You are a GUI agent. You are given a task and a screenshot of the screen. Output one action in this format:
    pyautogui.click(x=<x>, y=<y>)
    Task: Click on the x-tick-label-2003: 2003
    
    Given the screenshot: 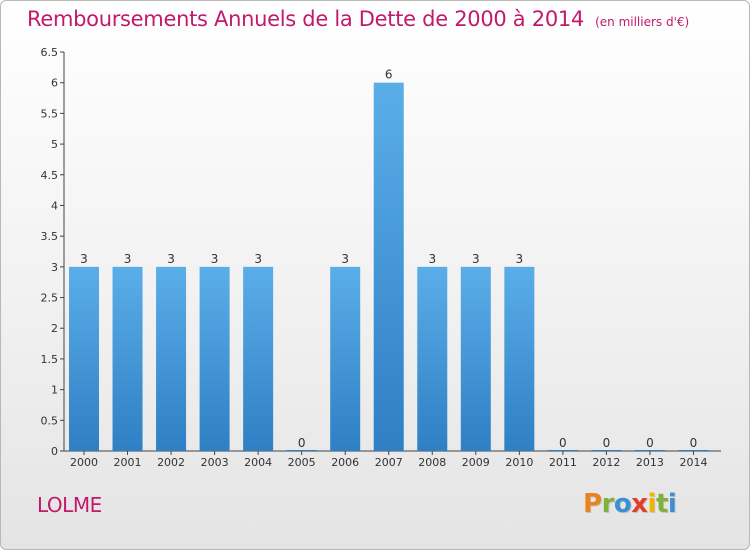 What is the action you would take?
    pyautogui.click(x=215, y=462)
    